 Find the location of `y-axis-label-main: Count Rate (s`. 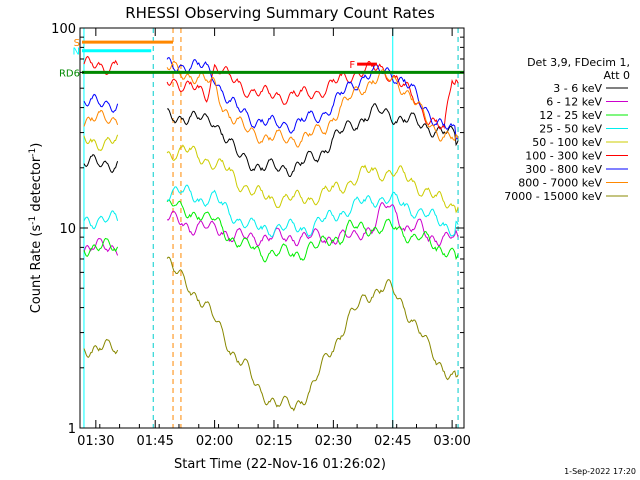

y-axis-label-main: Count Rate (s is located at coordinates (36, 269).